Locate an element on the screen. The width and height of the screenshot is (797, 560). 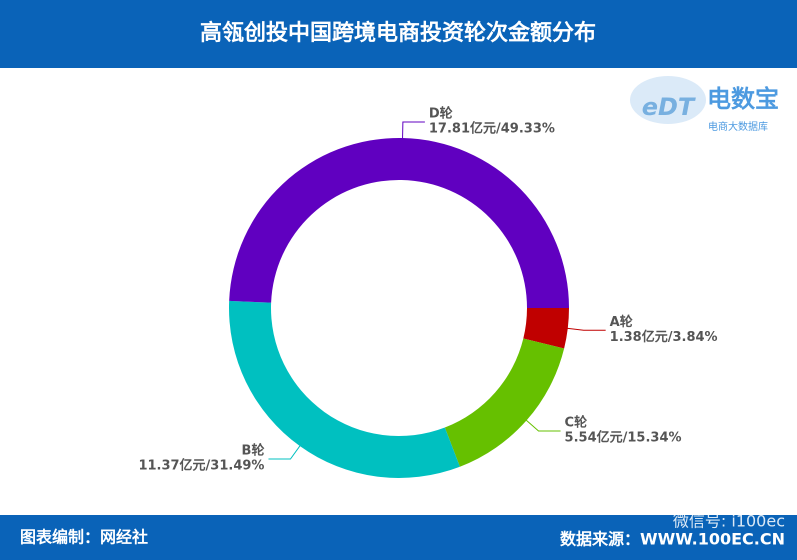
header-bar is located at coordinates (398, 34).